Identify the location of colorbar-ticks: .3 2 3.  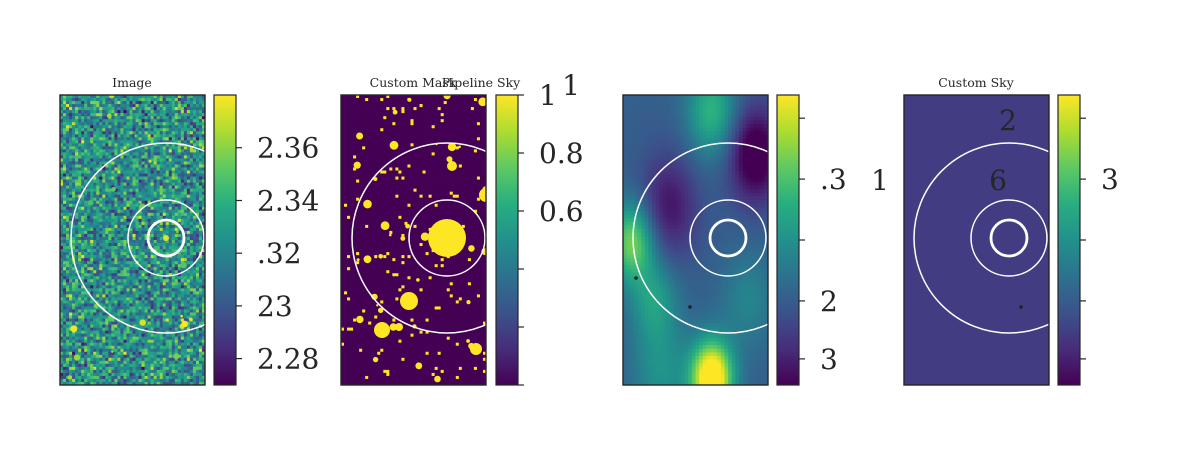
(823, 246).